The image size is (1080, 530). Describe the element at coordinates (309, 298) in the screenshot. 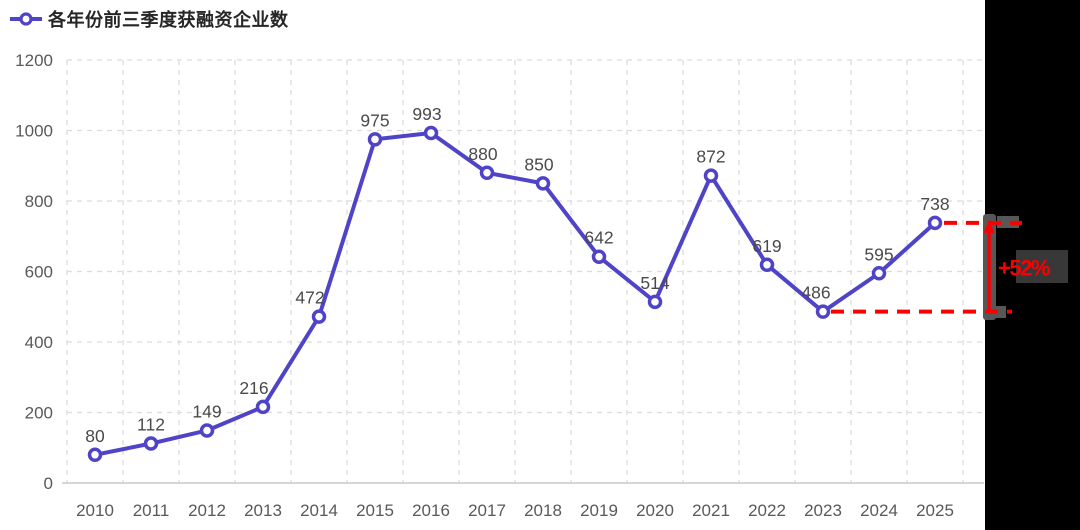

I see `data-label: 472` at that location.